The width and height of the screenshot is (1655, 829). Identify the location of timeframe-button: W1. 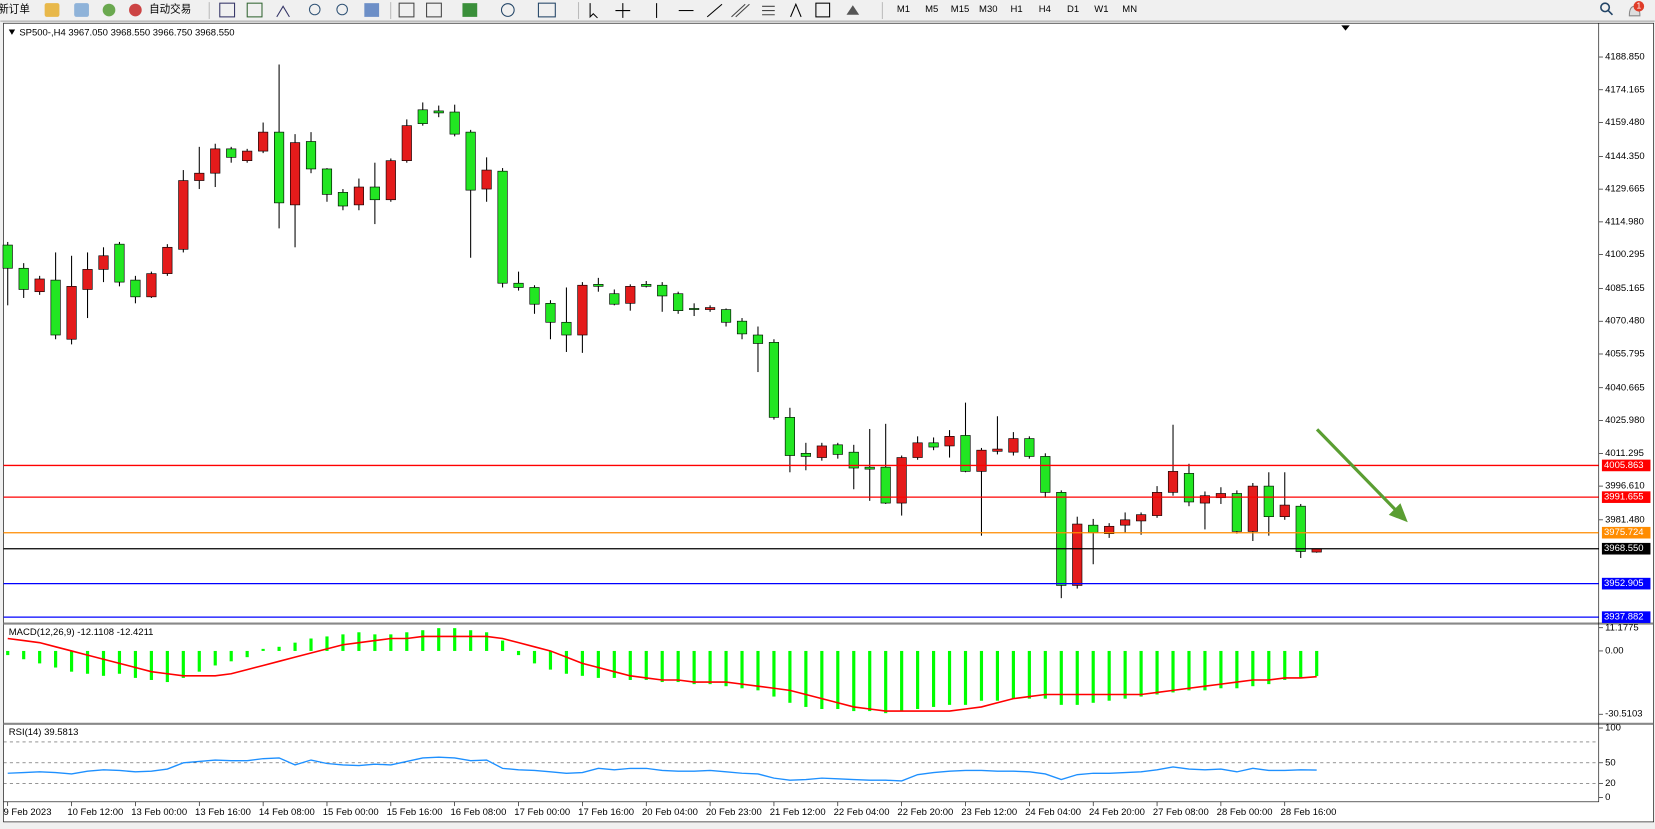
(1101, 9).